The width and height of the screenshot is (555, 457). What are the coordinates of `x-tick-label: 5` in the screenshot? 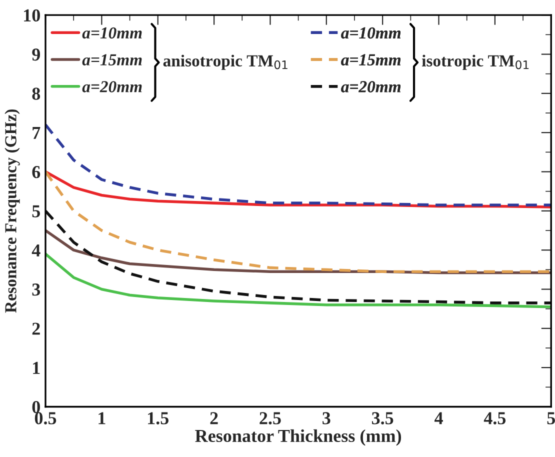 It's located at (551, 418).